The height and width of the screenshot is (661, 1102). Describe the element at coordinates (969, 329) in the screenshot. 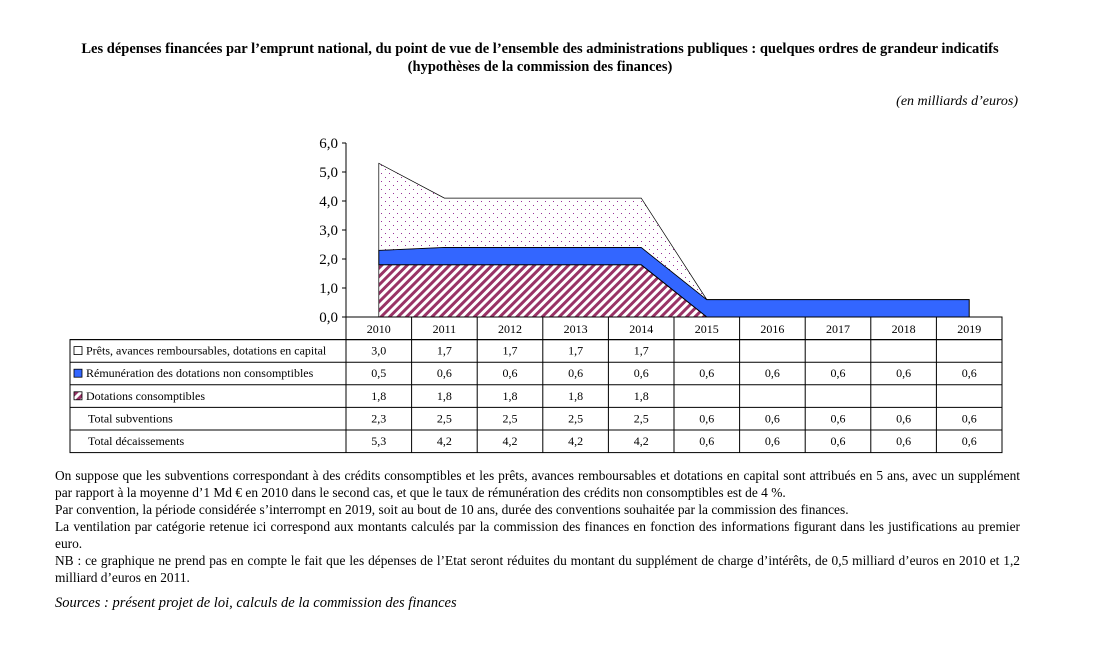

I see `category-label: 2019` at that location.